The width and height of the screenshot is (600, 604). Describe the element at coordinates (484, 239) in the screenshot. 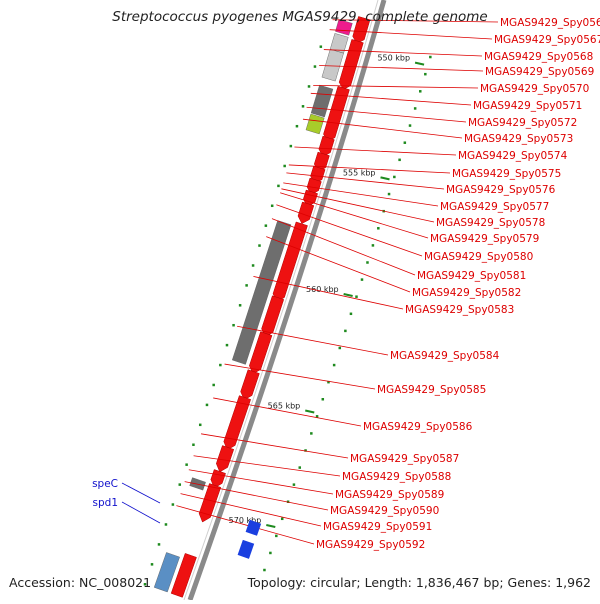

I see `gene-label: MGAS9429_Spy0579` at that location.